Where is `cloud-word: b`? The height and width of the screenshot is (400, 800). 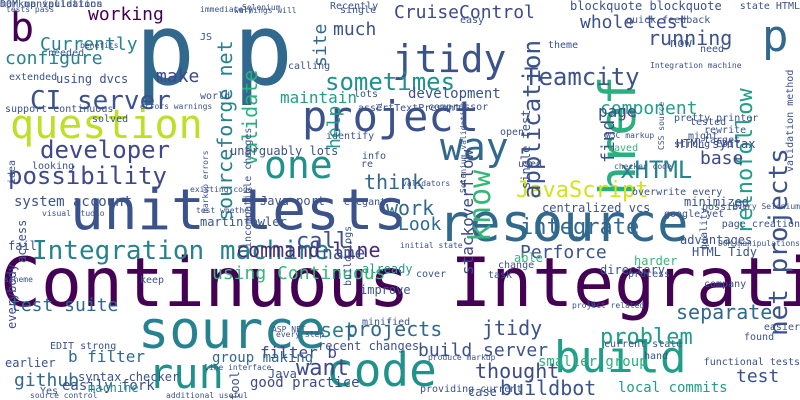
cloud-word: b is located at coordinates (22, 28).